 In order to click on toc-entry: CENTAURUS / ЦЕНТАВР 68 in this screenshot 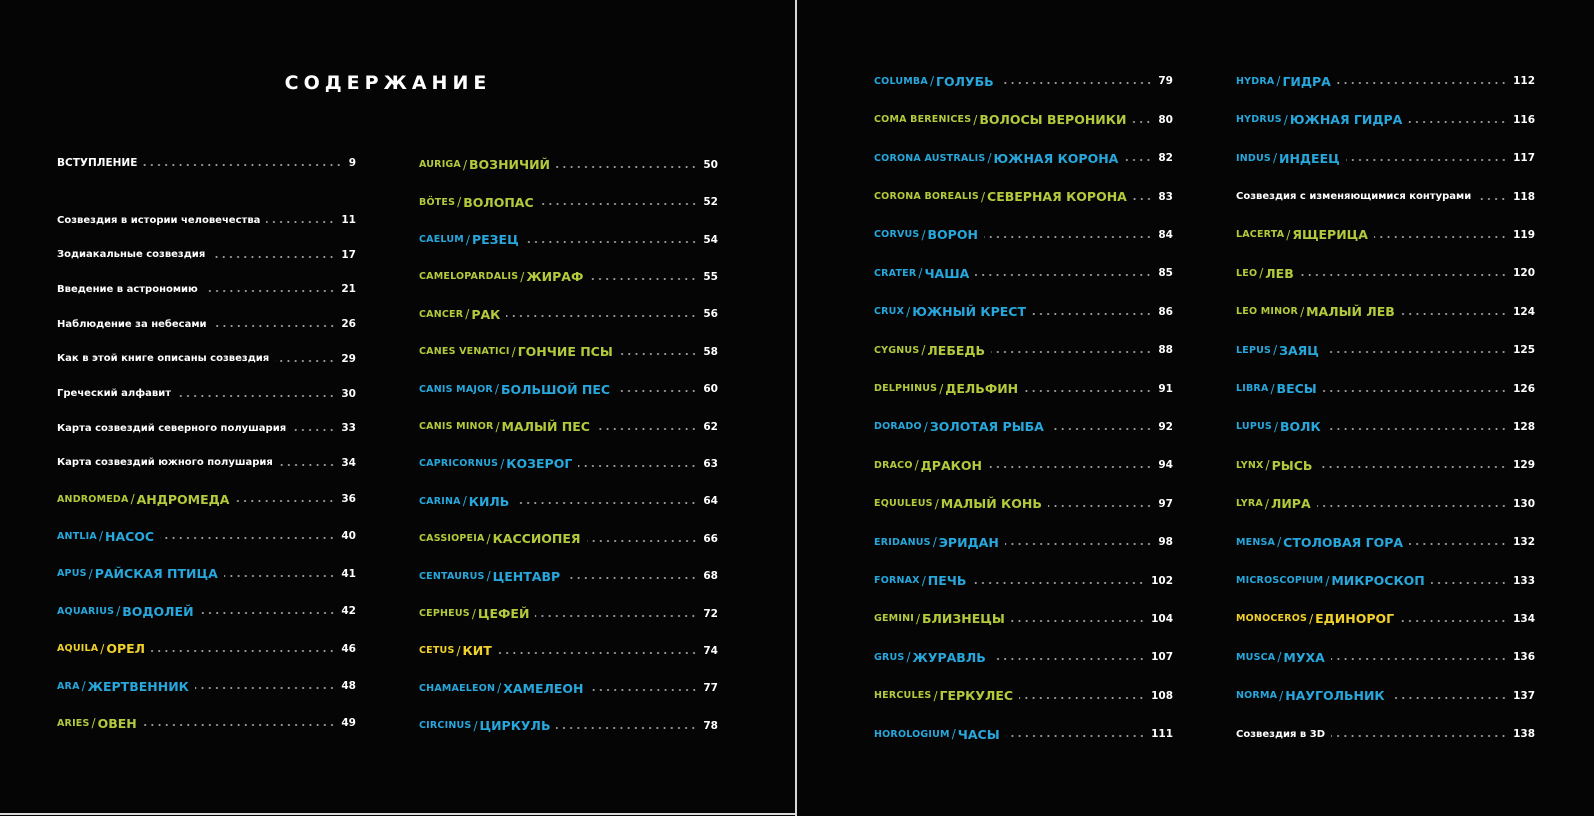, I will do `click(568, 576)`.